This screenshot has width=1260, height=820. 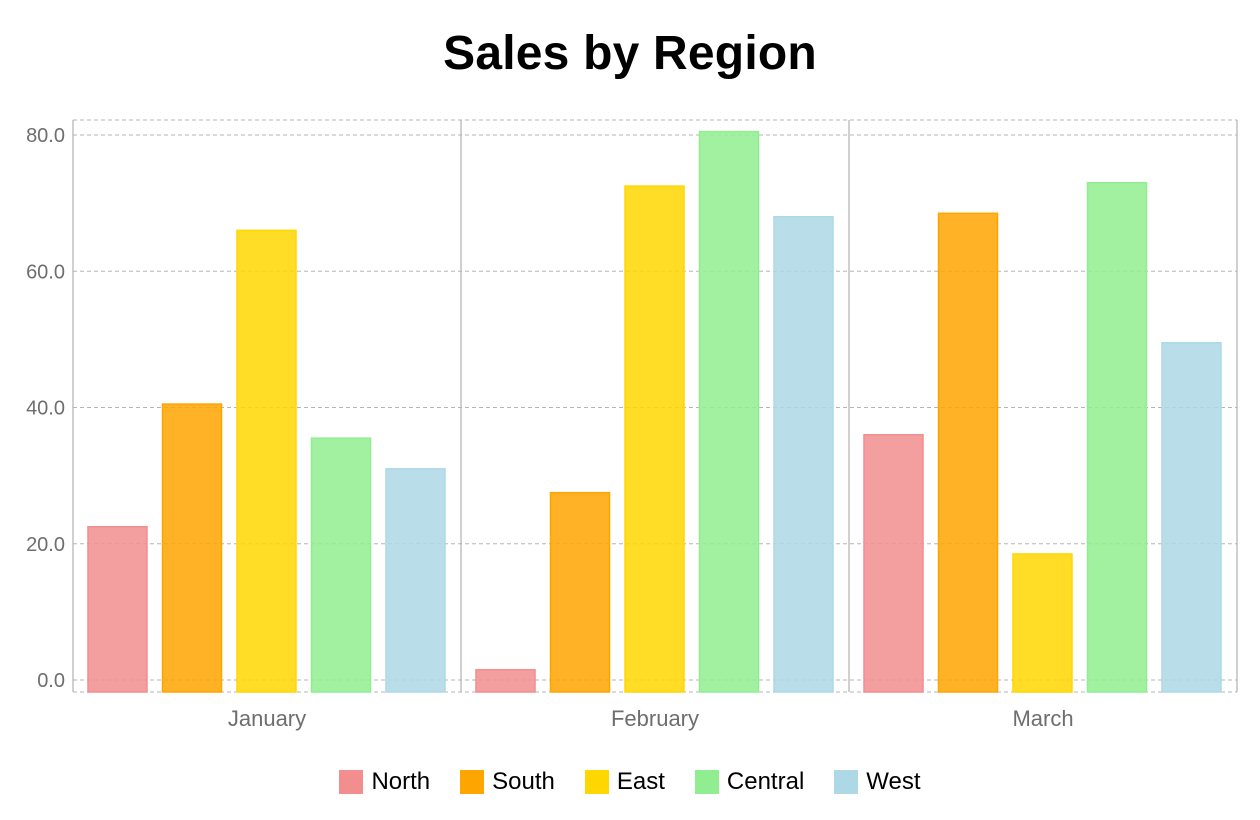 What do you see at coordinates (893, 781) in the screenshot?
I see `legend-label: West` at bounding box center [893, 781].